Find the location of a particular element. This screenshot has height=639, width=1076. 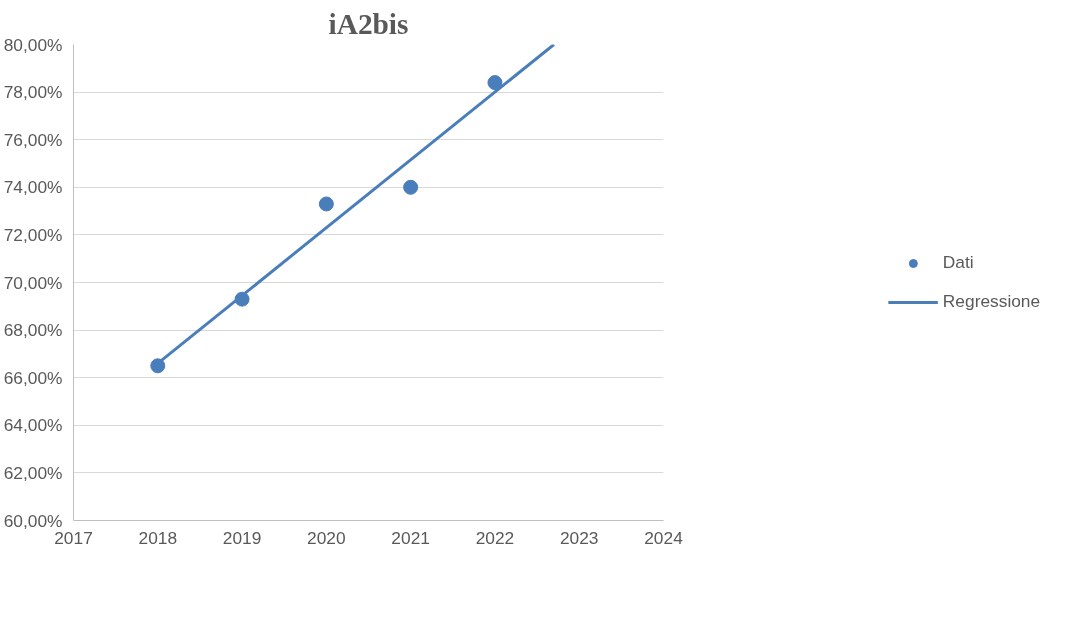

y-tick-label: 70,00% is located at coordinates (33, 282).